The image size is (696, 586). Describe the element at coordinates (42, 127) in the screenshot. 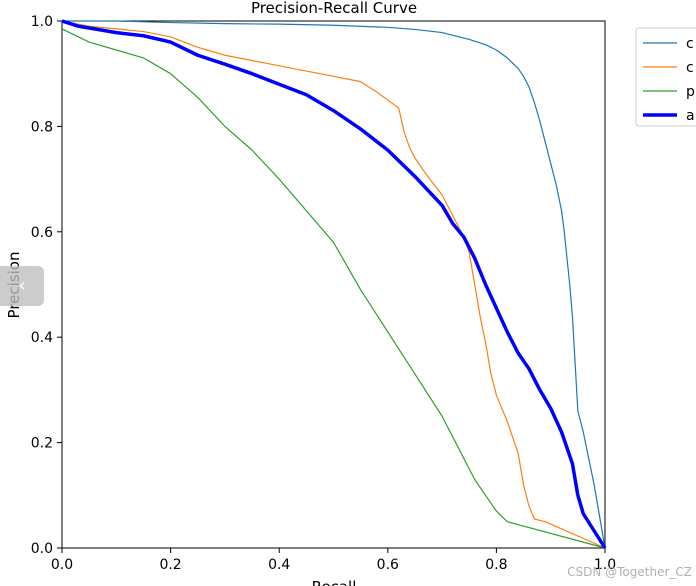

I see `y-tick-label: 0.8` at that location.